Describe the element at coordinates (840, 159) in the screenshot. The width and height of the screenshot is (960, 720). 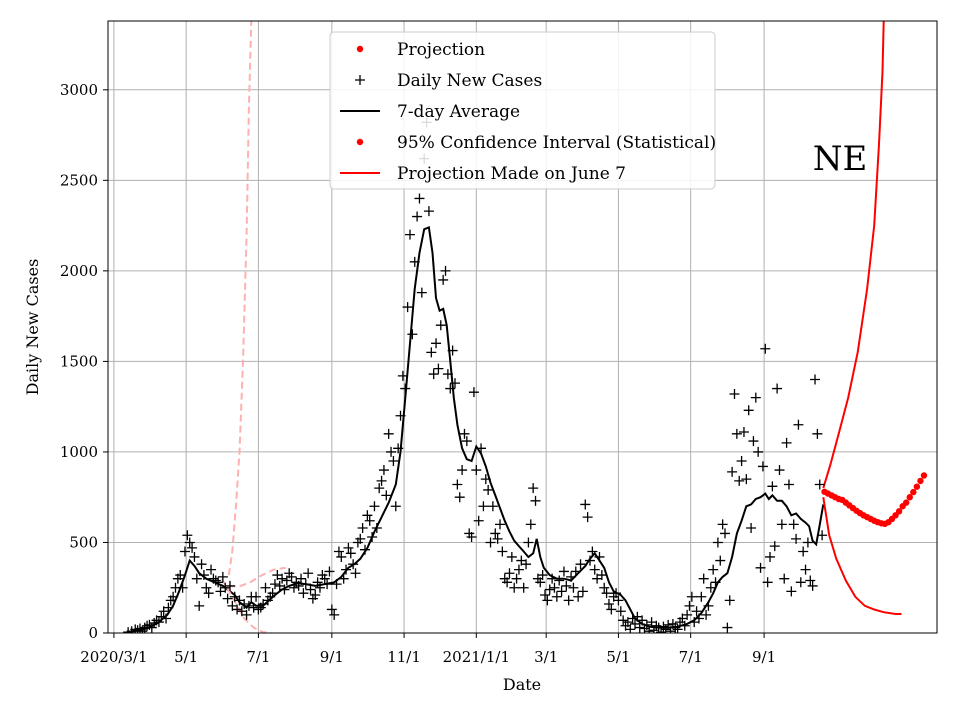
I see `region-label: NE` at that location.